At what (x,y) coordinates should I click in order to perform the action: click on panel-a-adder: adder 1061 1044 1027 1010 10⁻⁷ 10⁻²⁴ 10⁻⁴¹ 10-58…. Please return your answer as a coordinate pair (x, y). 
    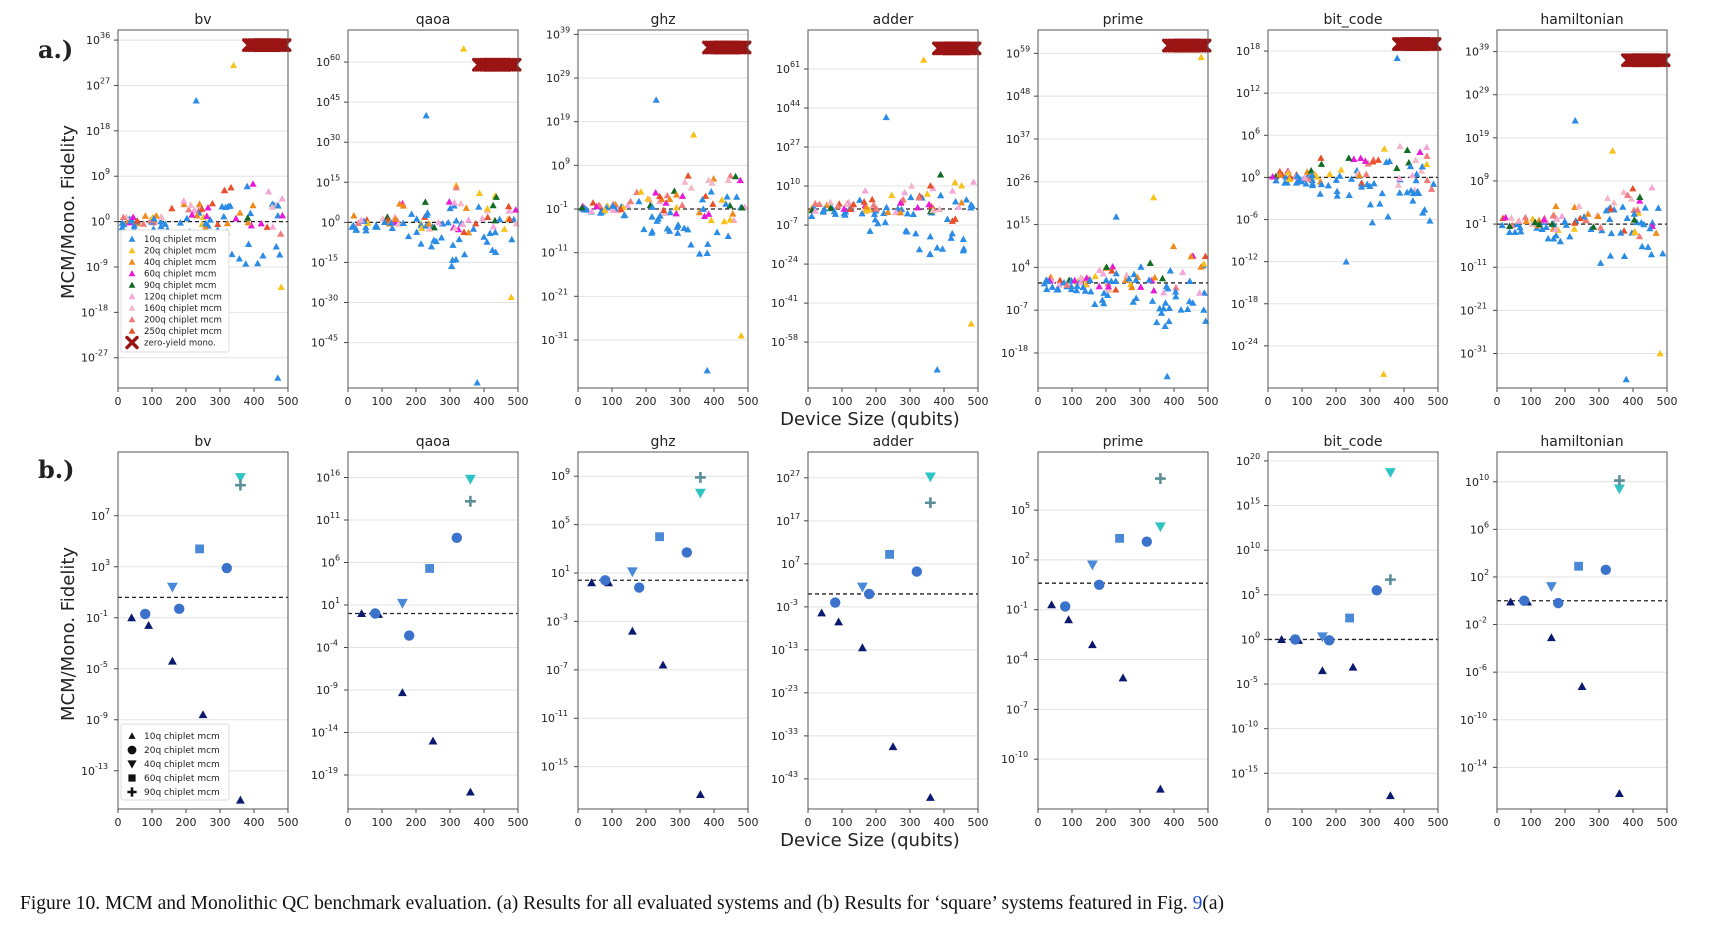
    Looking at the image, I should click on (880, 210).